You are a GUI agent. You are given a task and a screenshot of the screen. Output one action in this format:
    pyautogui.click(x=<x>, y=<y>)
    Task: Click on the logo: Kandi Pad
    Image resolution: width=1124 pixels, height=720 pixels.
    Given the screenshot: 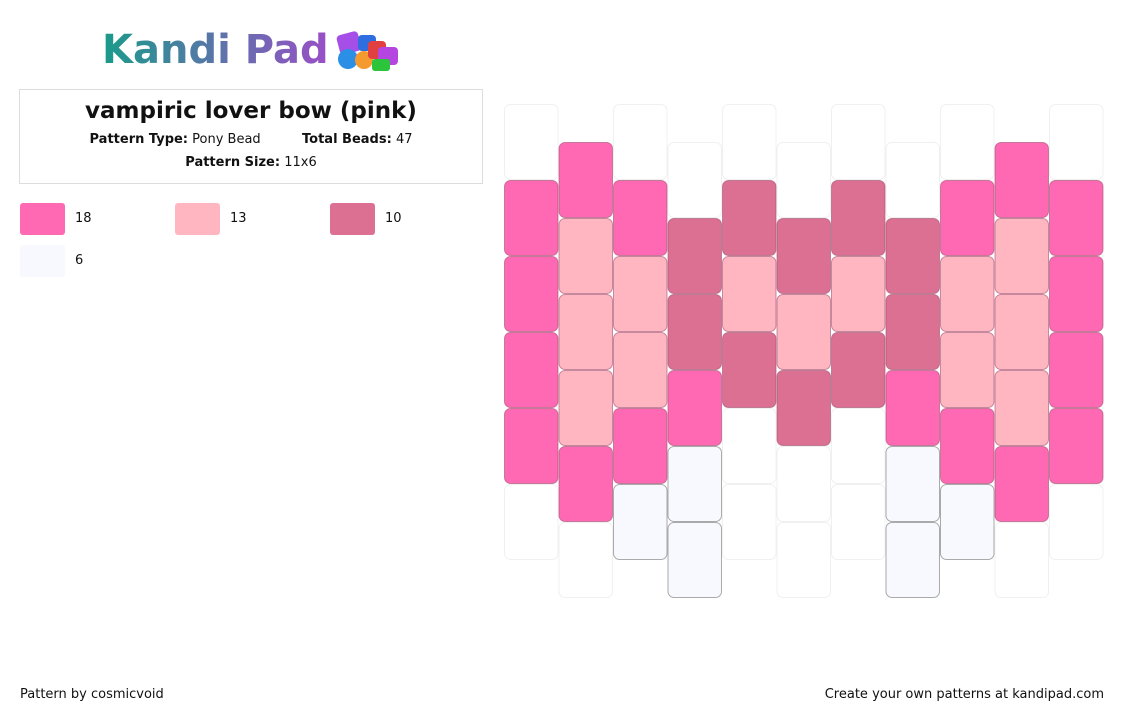 What is the action you would take?
    pyautogui.click(x=250, y=50)
    